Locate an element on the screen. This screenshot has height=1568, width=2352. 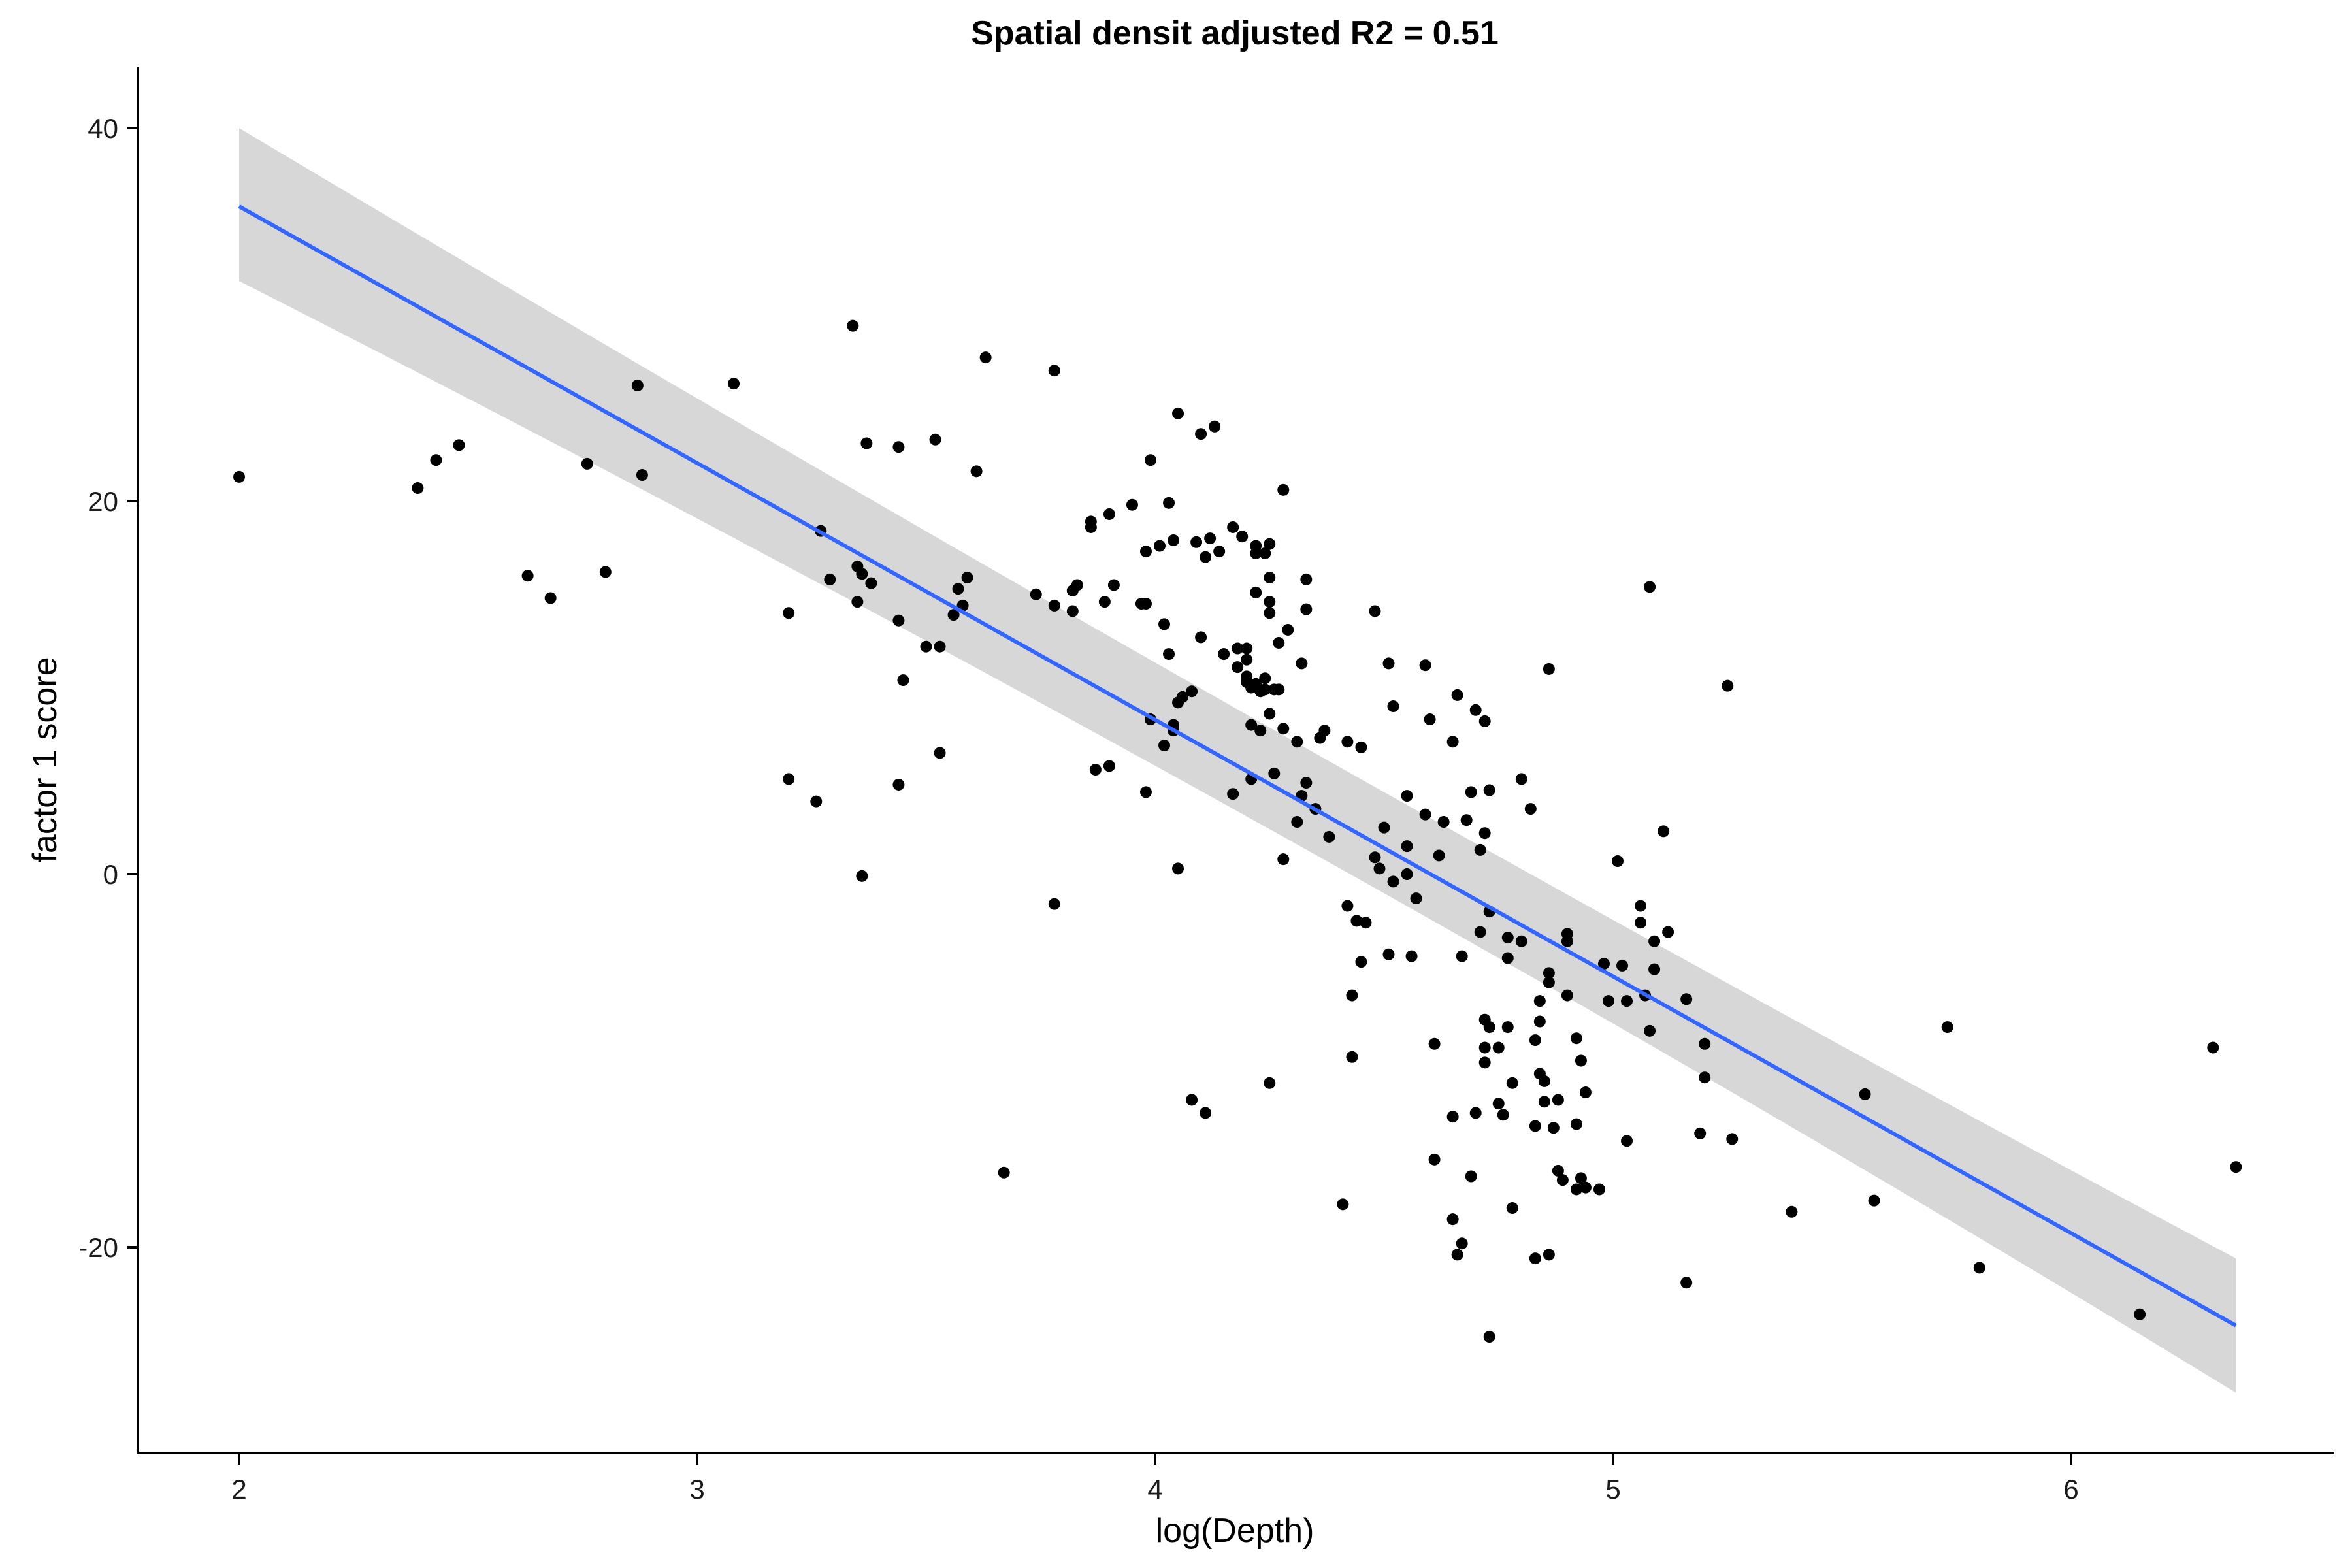
y-axis-ticks: -20 0 20 40 is located at coordinates (108, 688).